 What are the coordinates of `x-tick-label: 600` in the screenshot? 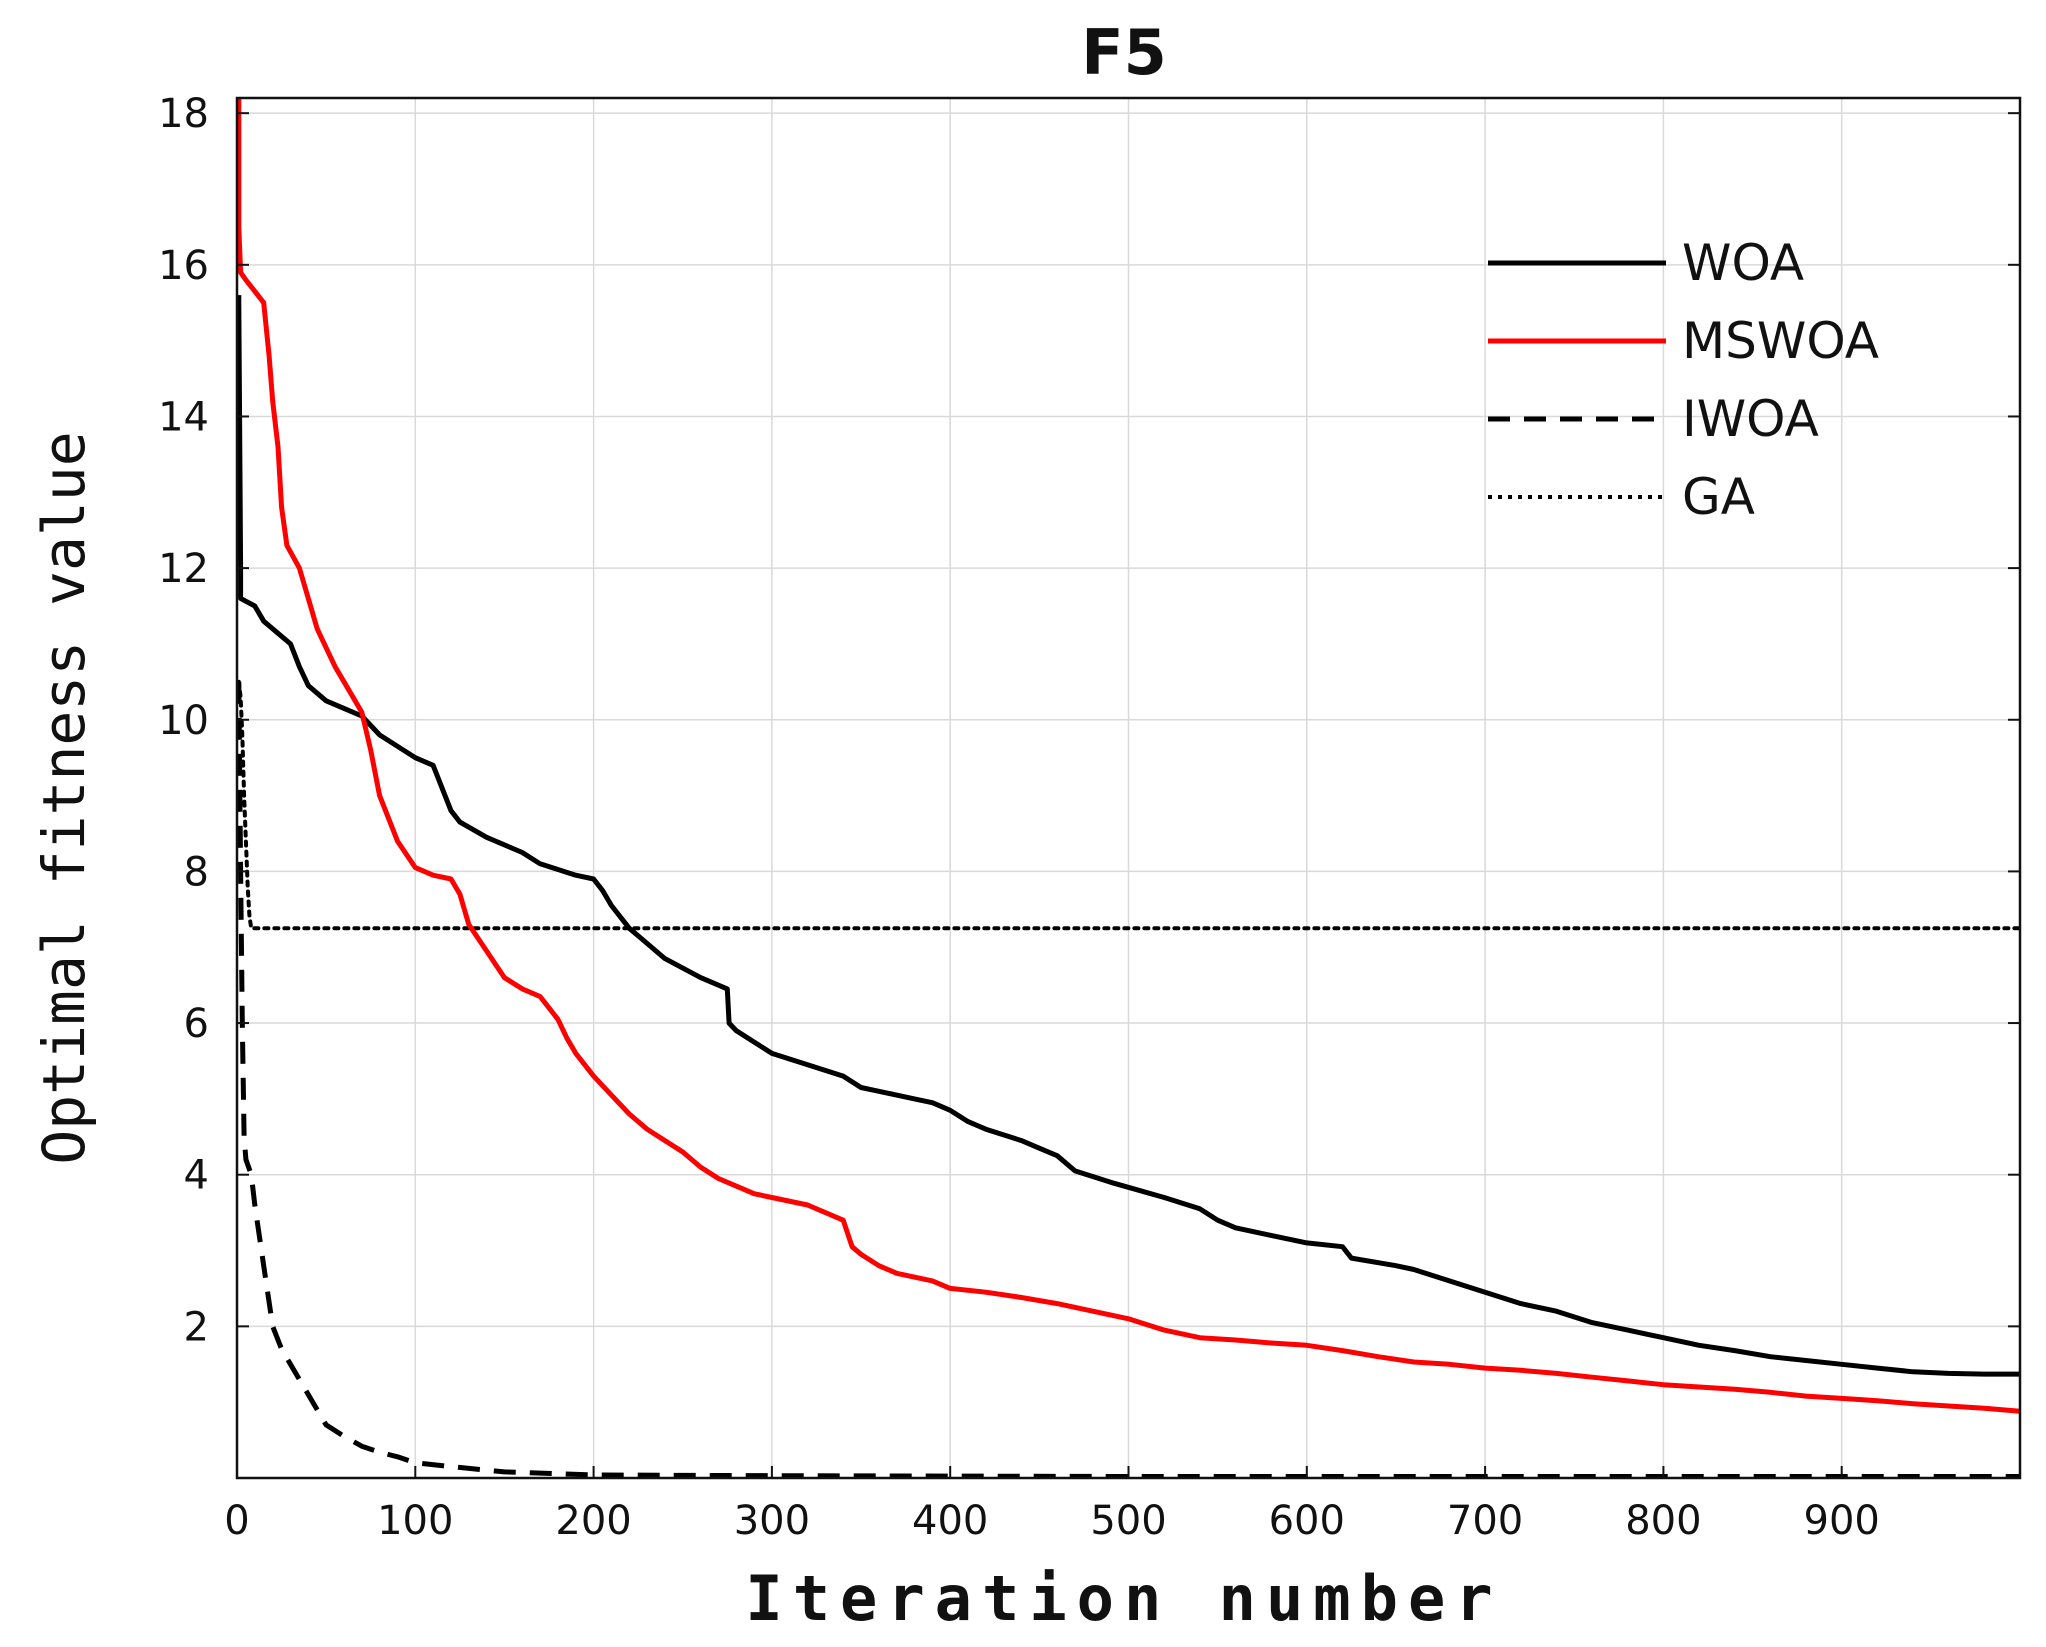 It's located at (1307, 1521).